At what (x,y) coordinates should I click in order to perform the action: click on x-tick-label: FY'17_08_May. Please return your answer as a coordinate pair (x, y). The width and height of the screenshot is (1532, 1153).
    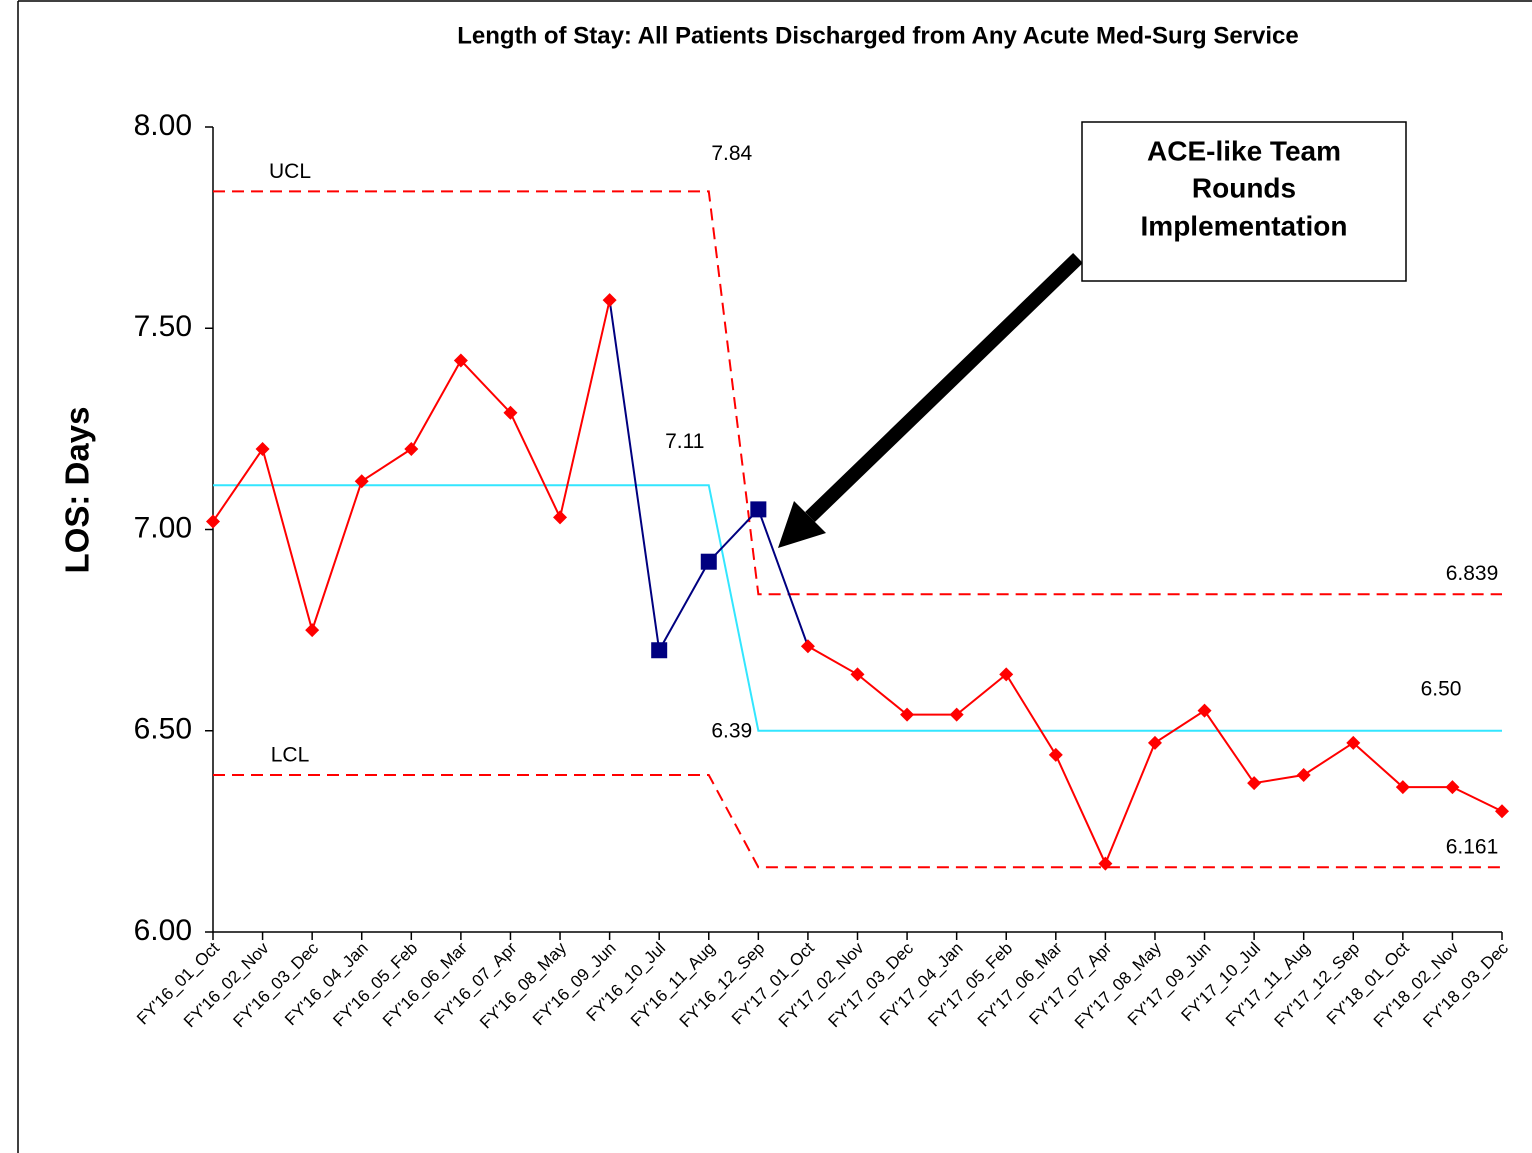
    Looking at the image, I should click on (1118, 985).